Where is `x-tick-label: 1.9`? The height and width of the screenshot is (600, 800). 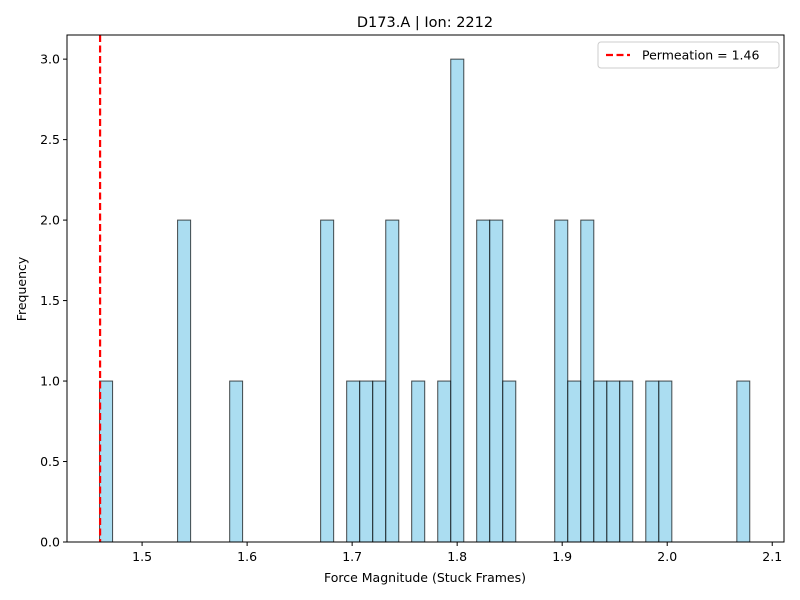
x-tick-label: 1.9 is located at coordinates (562, 556).